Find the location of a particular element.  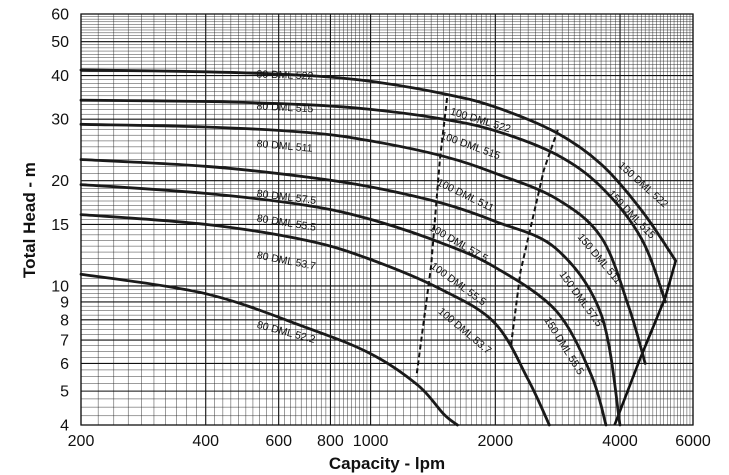

y-tick-label: 4 is located at coordinates (64, 426).